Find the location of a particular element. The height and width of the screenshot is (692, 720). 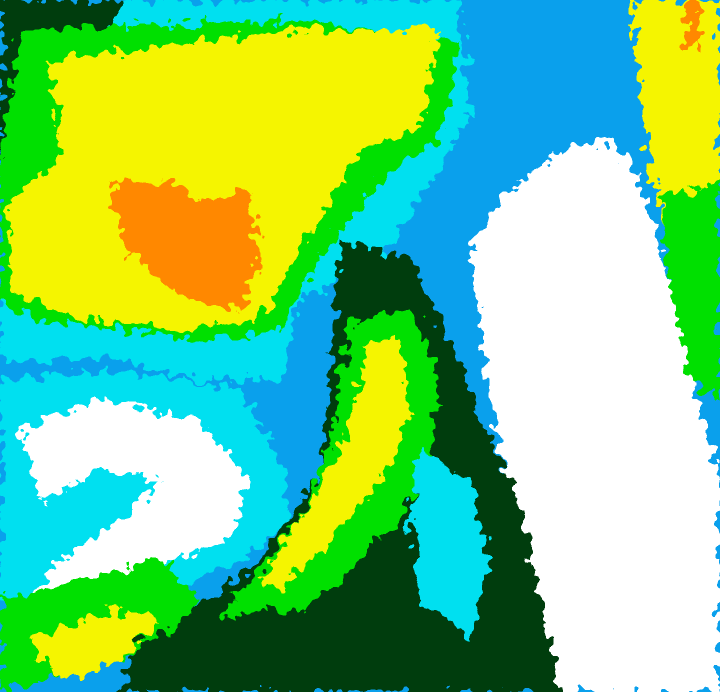

cyan-patch is located at coordinates (450, 545).